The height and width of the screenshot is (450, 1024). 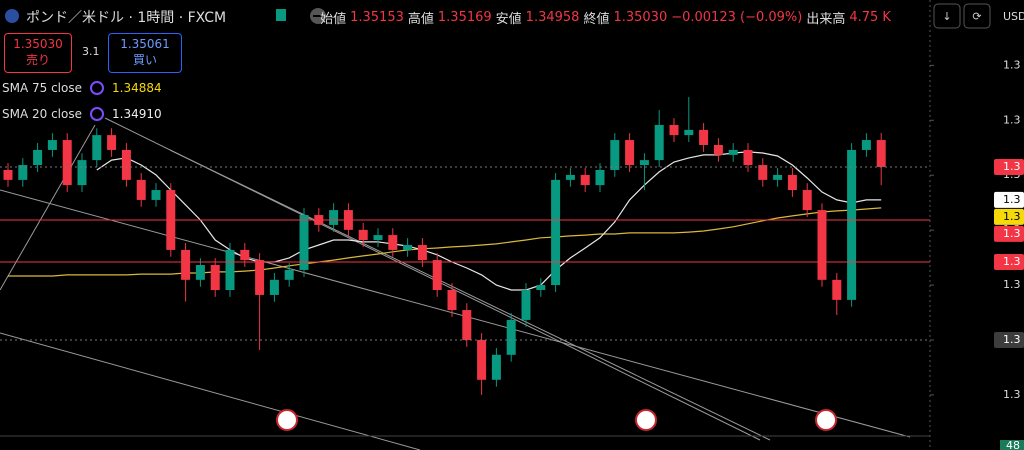 What do you see at coordinates (281, 15) in the screenshot?
I see `market-icon` at bounding box center [281, 15].